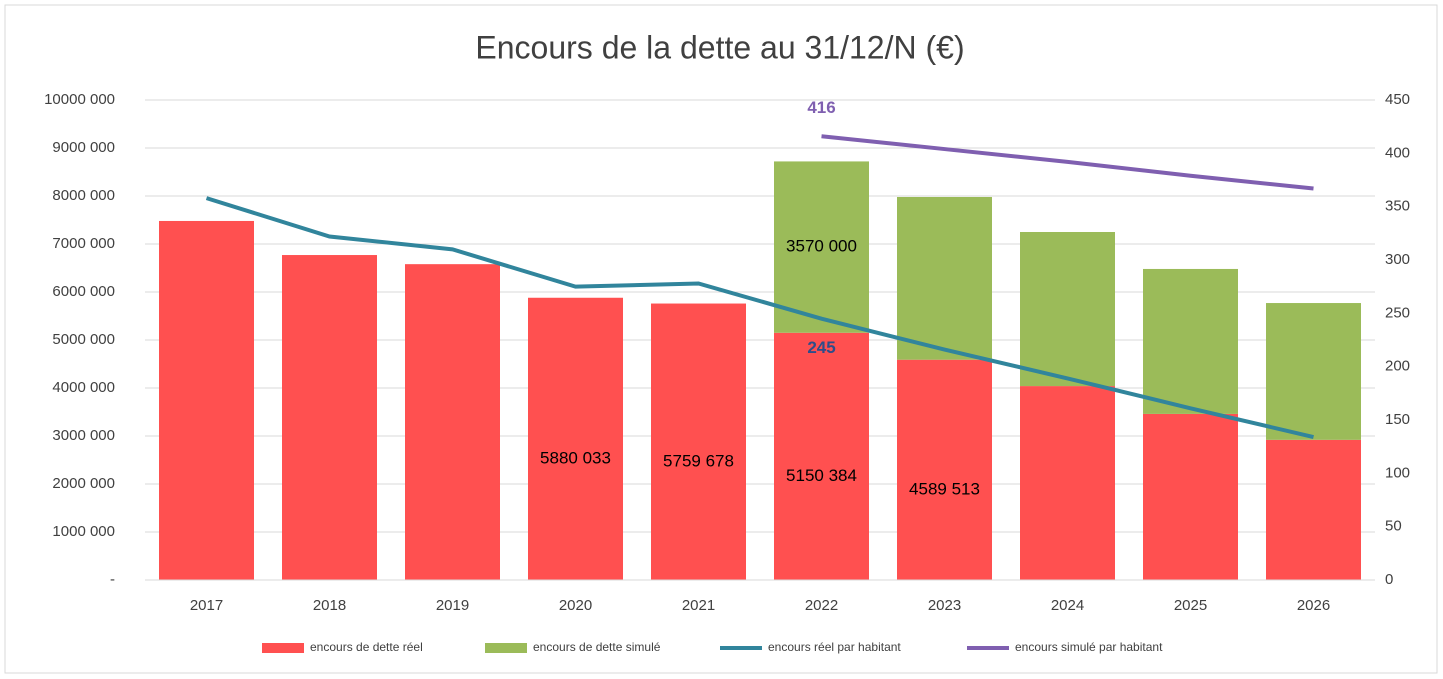 Image resolution: width=1443 pixels, height=679 pixels. What do you see at coordinates (83, 195) in the screenshot?
I see `y-tick-label: 8000 000` at bounding box center [83, 195].